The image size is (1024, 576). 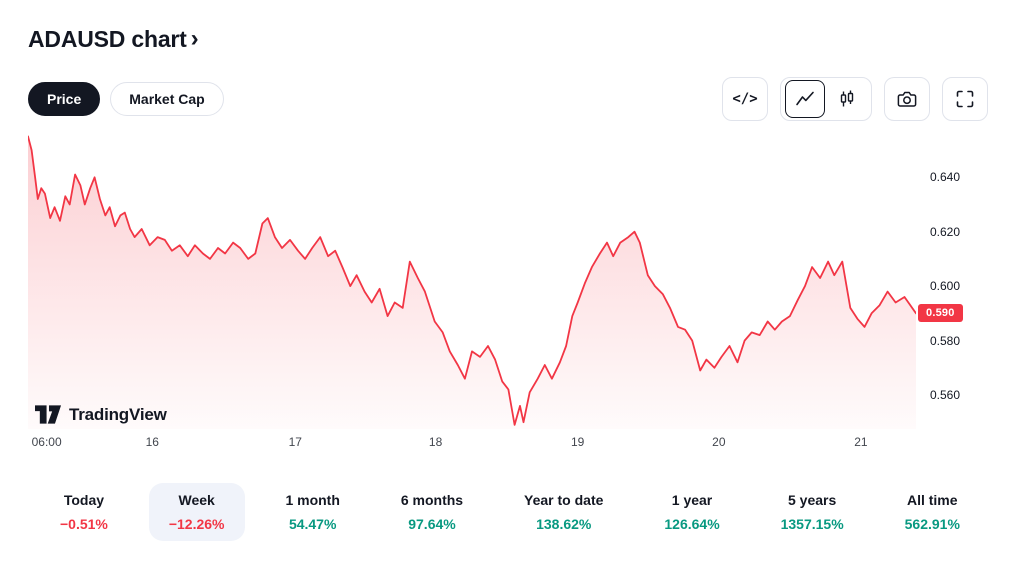 I want to click on period-value: −12.26%, so click(x=196, y=524).